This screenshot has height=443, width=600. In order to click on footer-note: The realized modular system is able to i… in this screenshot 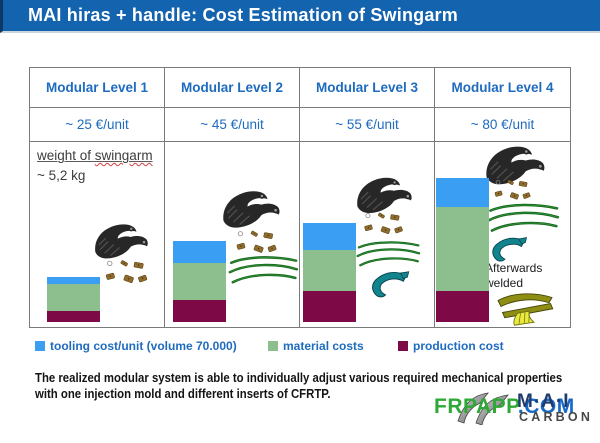, I will do `click(315, 386)`.